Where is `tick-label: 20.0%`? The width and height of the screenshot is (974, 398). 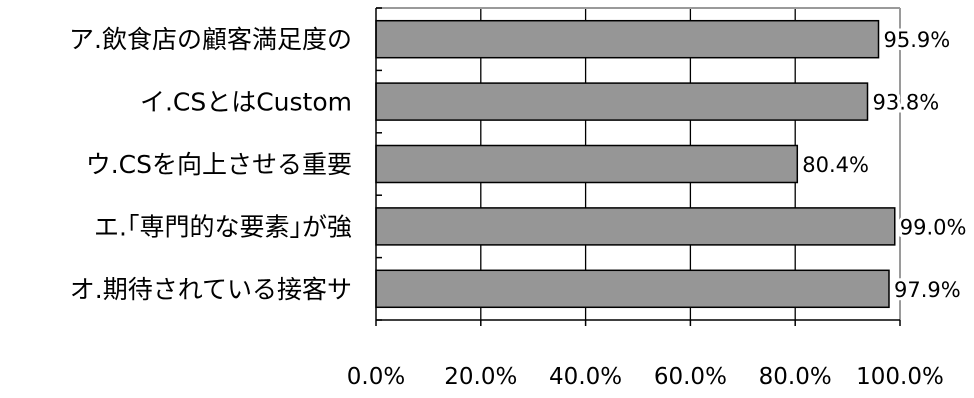 tick-label: 20.0% is located at coordinates (480, 377).